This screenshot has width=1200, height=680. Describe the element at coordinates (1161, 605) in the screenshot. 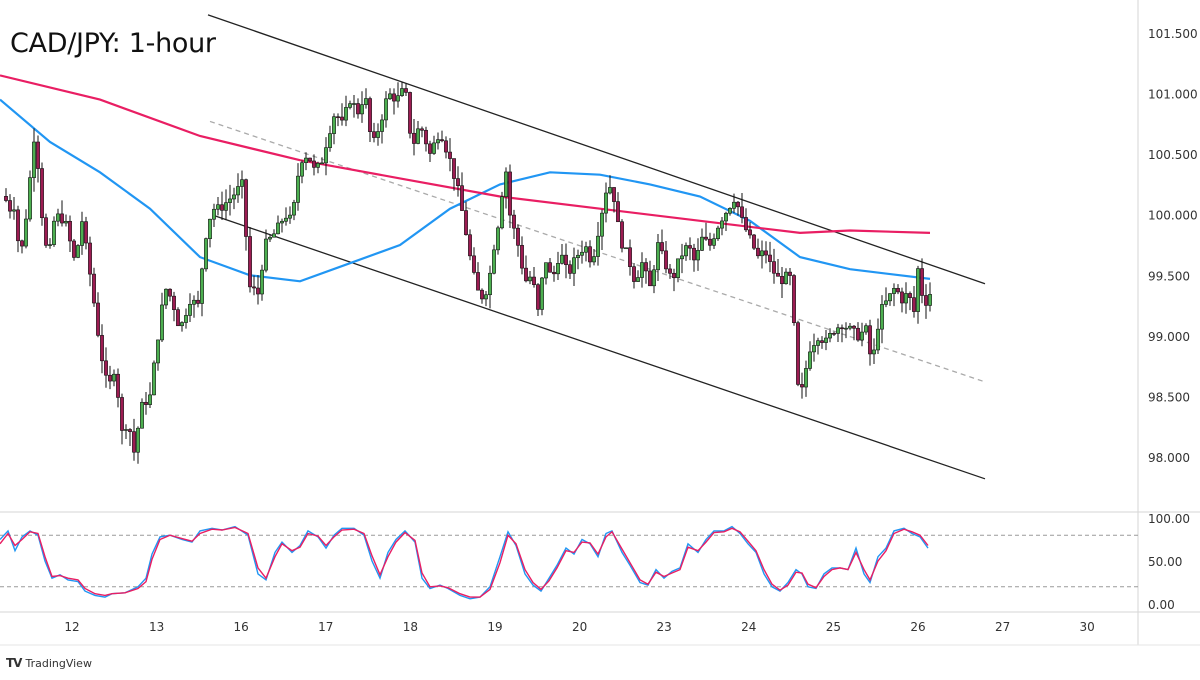

I see `osc-tick-label: 0.00` at that location.